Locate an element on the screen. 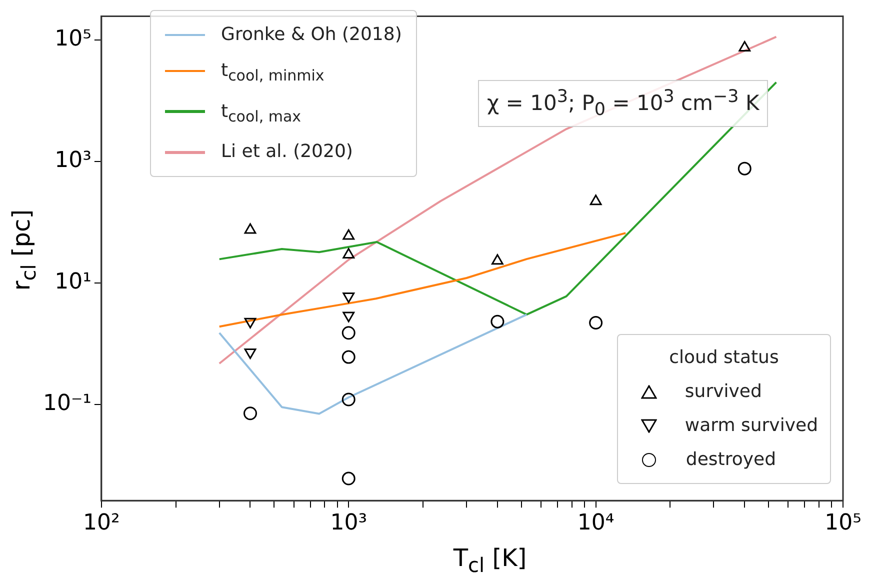  legend-label: Gronke & Oh (2018) is located at coordinates (311, 34).